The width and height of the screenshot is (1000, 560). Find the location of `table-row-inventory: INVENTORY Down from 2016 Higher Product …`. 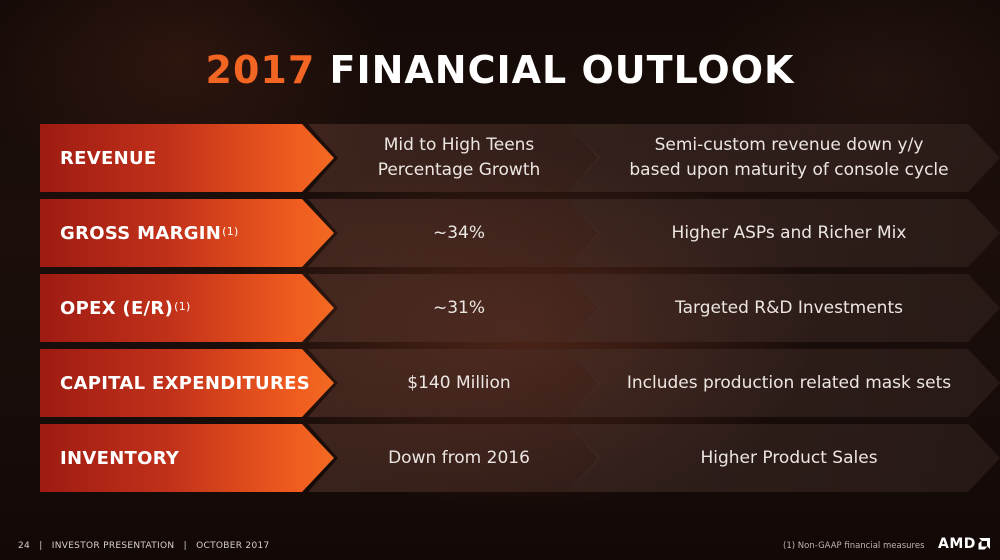

table-row-inventory: INVENTORY Down from 2016 Higher Product … is located at coordinates (520, 458).